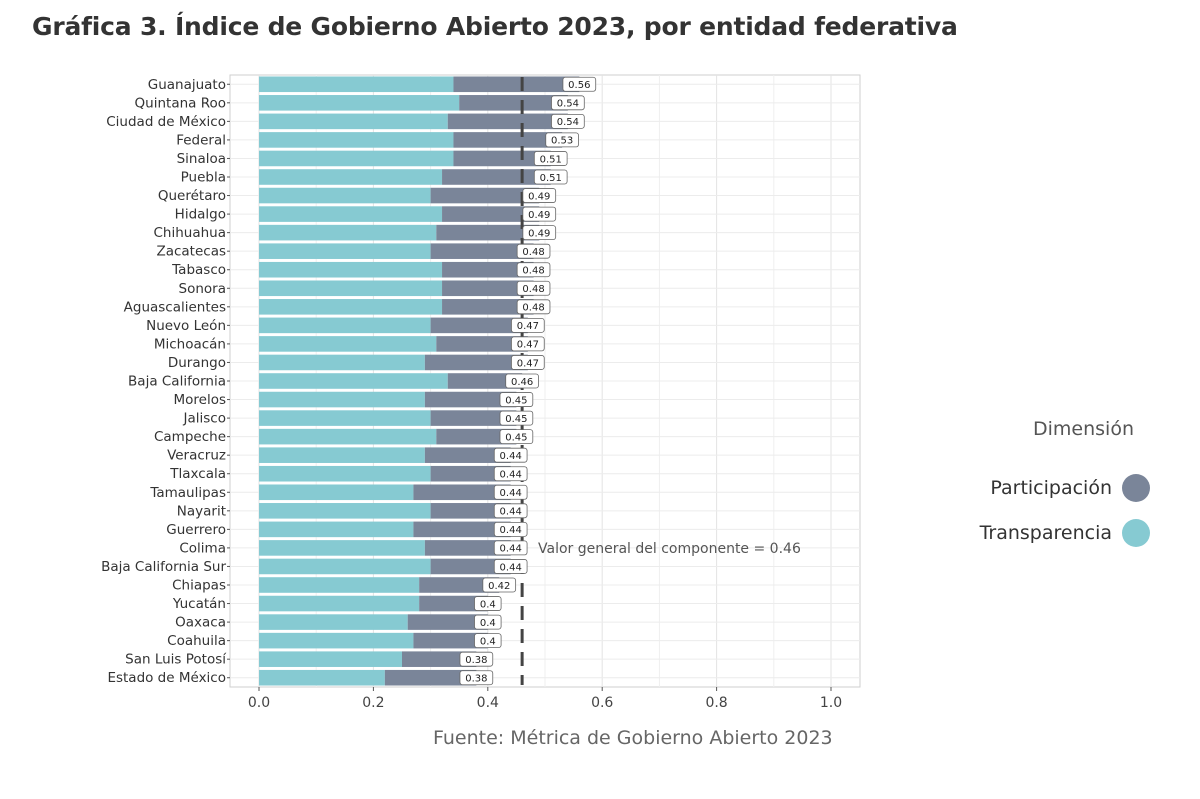 This screenshot has width=1200, height=799. I want to click on legend-label-participacion: Participación, so click(1051, 488).